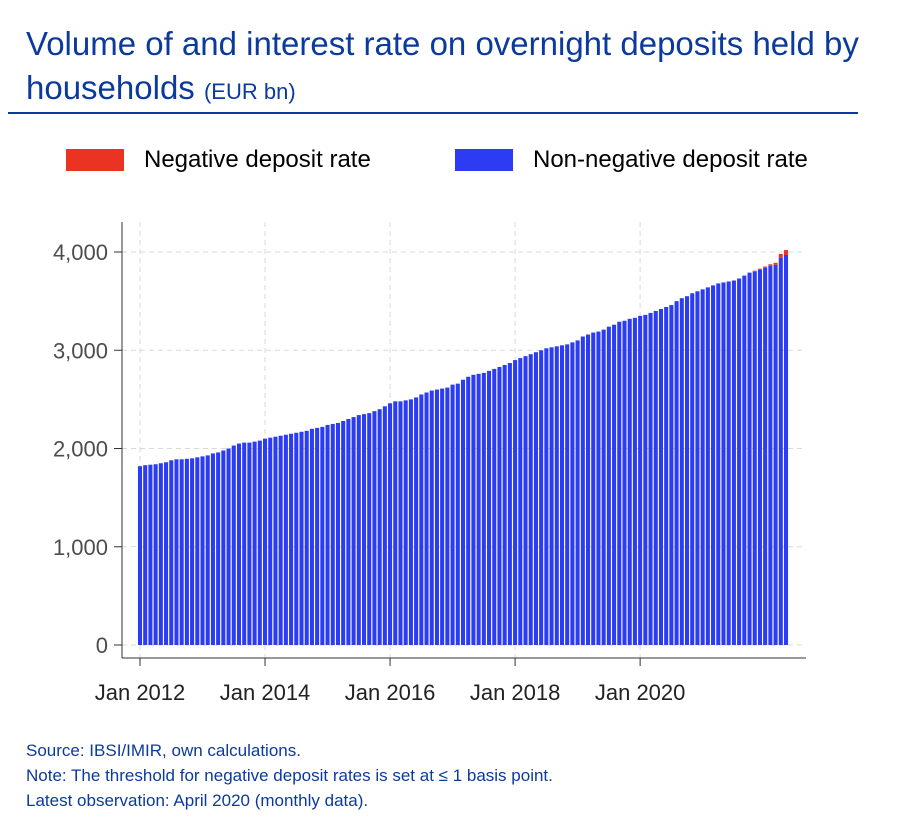 Image resolution: width=898 pixels, height=818 pixels. Describe the element at coordinates (484, 160) in the screenshot. I see `legend-swatch-non-negative` at that location.